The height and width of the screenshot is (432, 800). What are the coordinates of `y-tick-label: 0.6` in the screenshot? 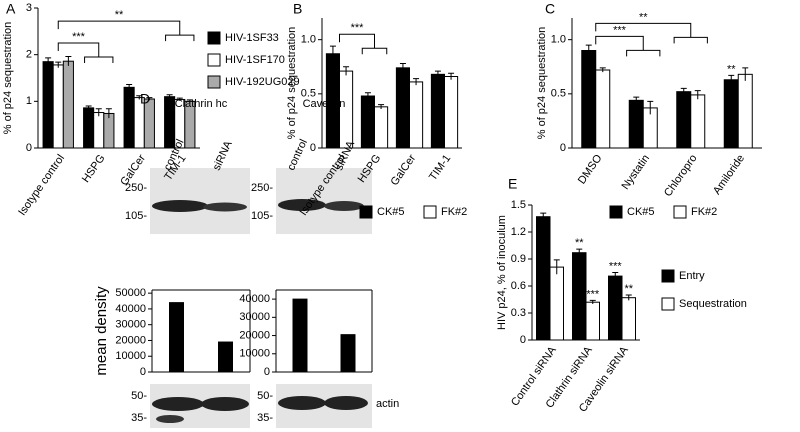 It's located at (518, 286).